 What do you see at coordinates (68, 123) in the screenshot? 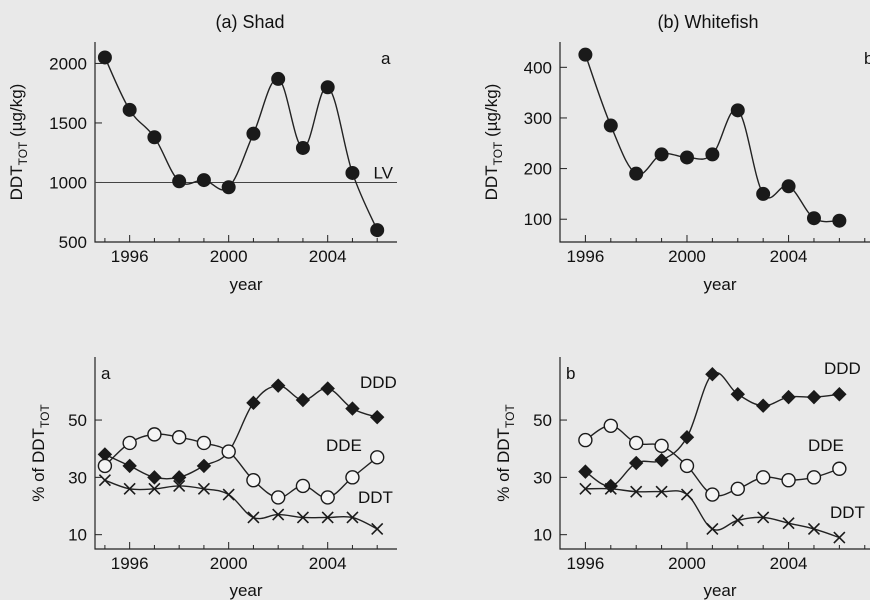
I see `y-tick-label: 1500` at bounding box center [68, 123].